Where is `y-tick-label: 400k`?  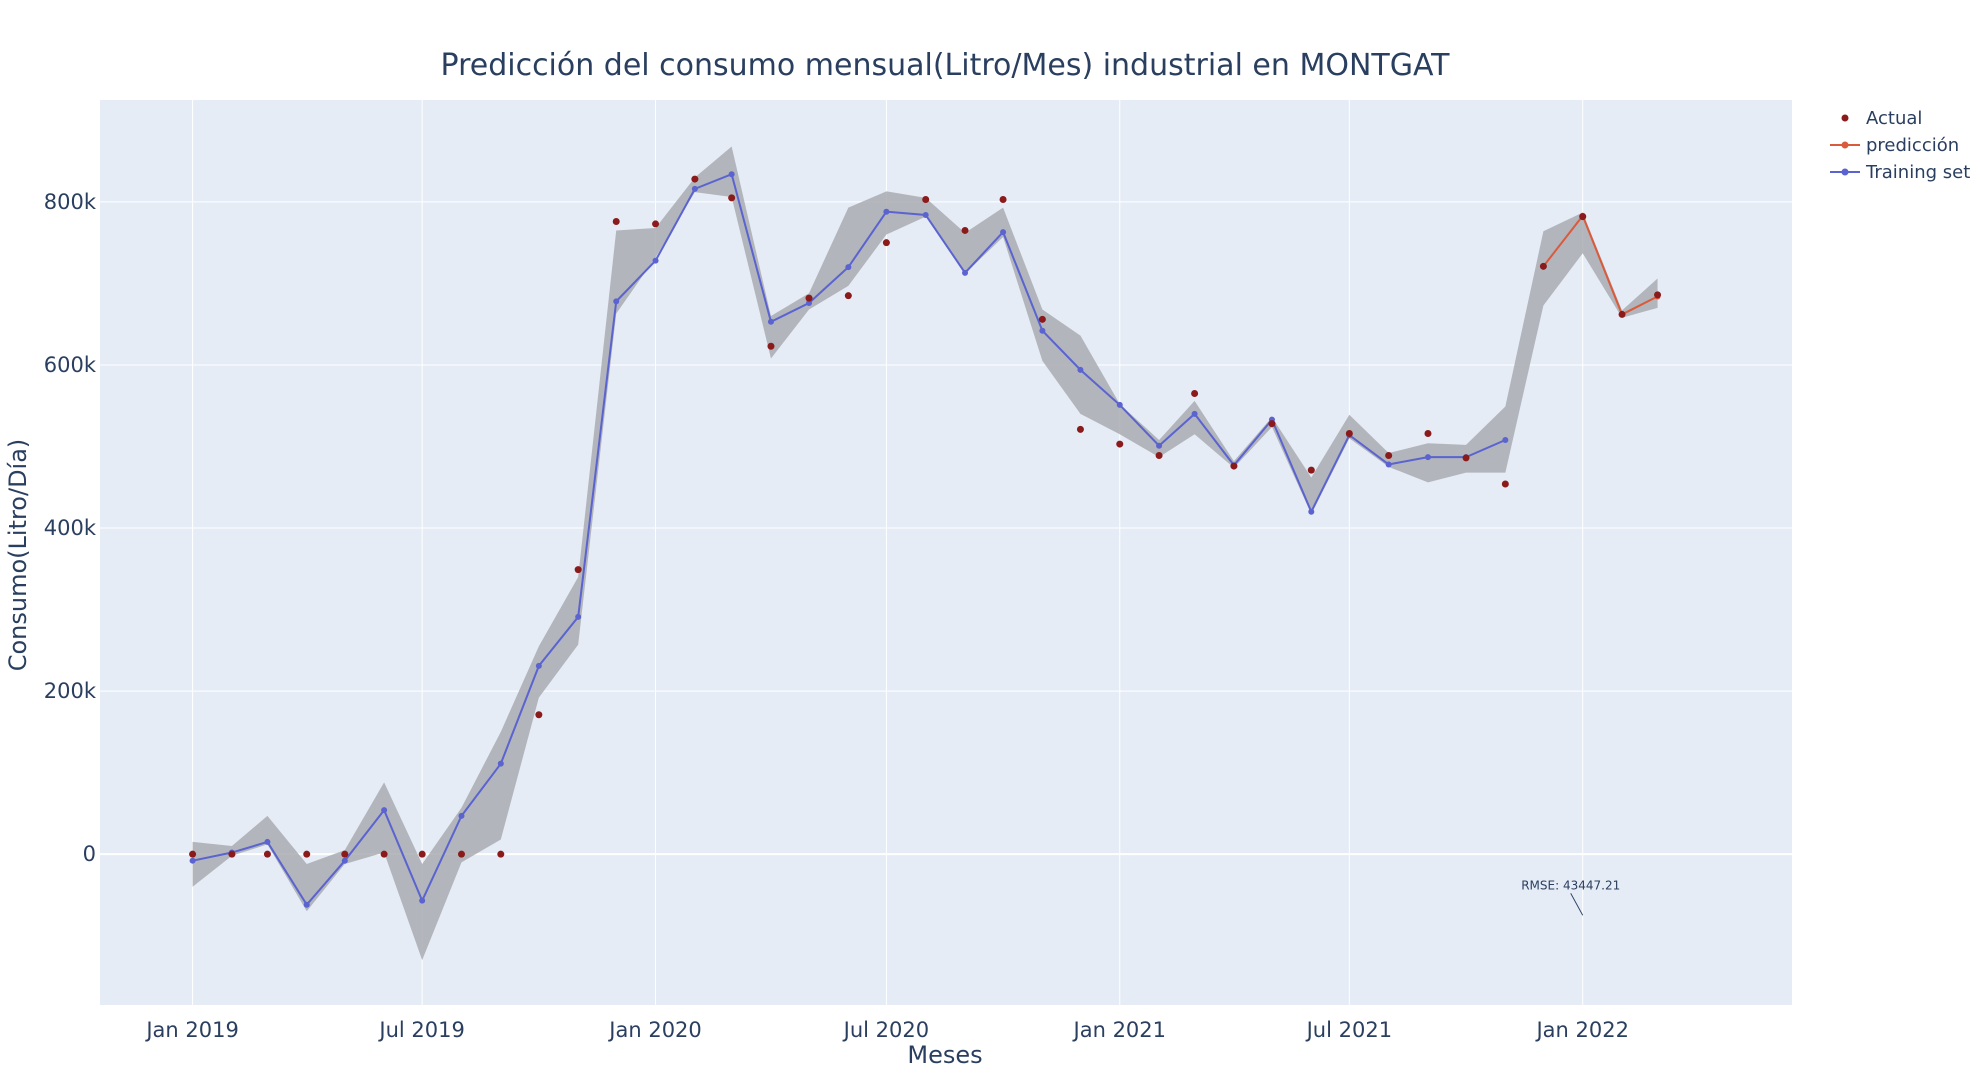
y-tick-label: 400k is located at coordinates (70, 528).